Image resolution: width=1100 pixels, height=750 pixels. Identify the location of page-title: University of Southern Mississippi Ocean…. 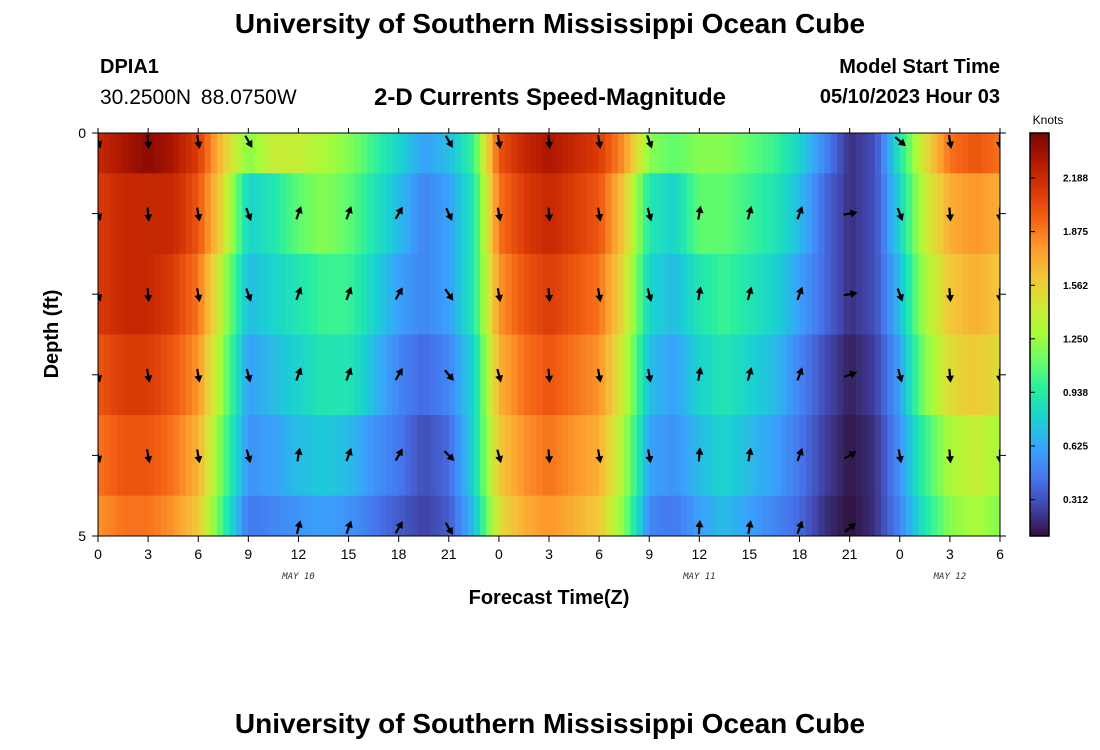
(550, 23).